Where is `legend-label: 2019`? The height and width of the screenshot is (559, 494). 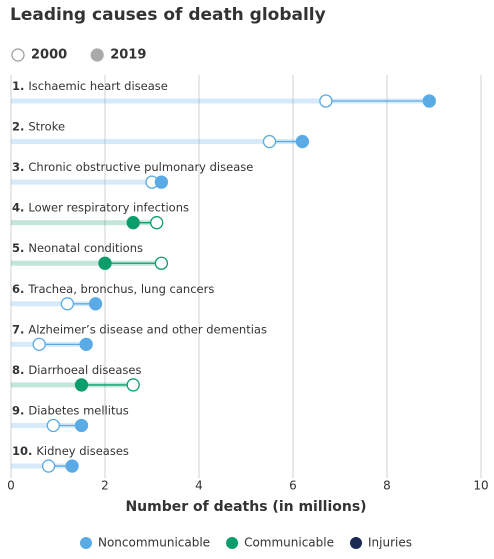 legend-label: 2019 is located at coordinates (128, 55).